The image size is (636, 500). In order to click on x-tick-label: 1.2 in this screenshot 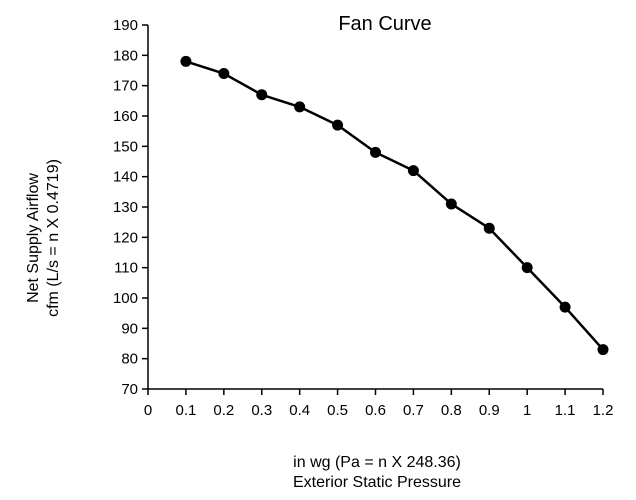, I will do `click(603, 410)`.